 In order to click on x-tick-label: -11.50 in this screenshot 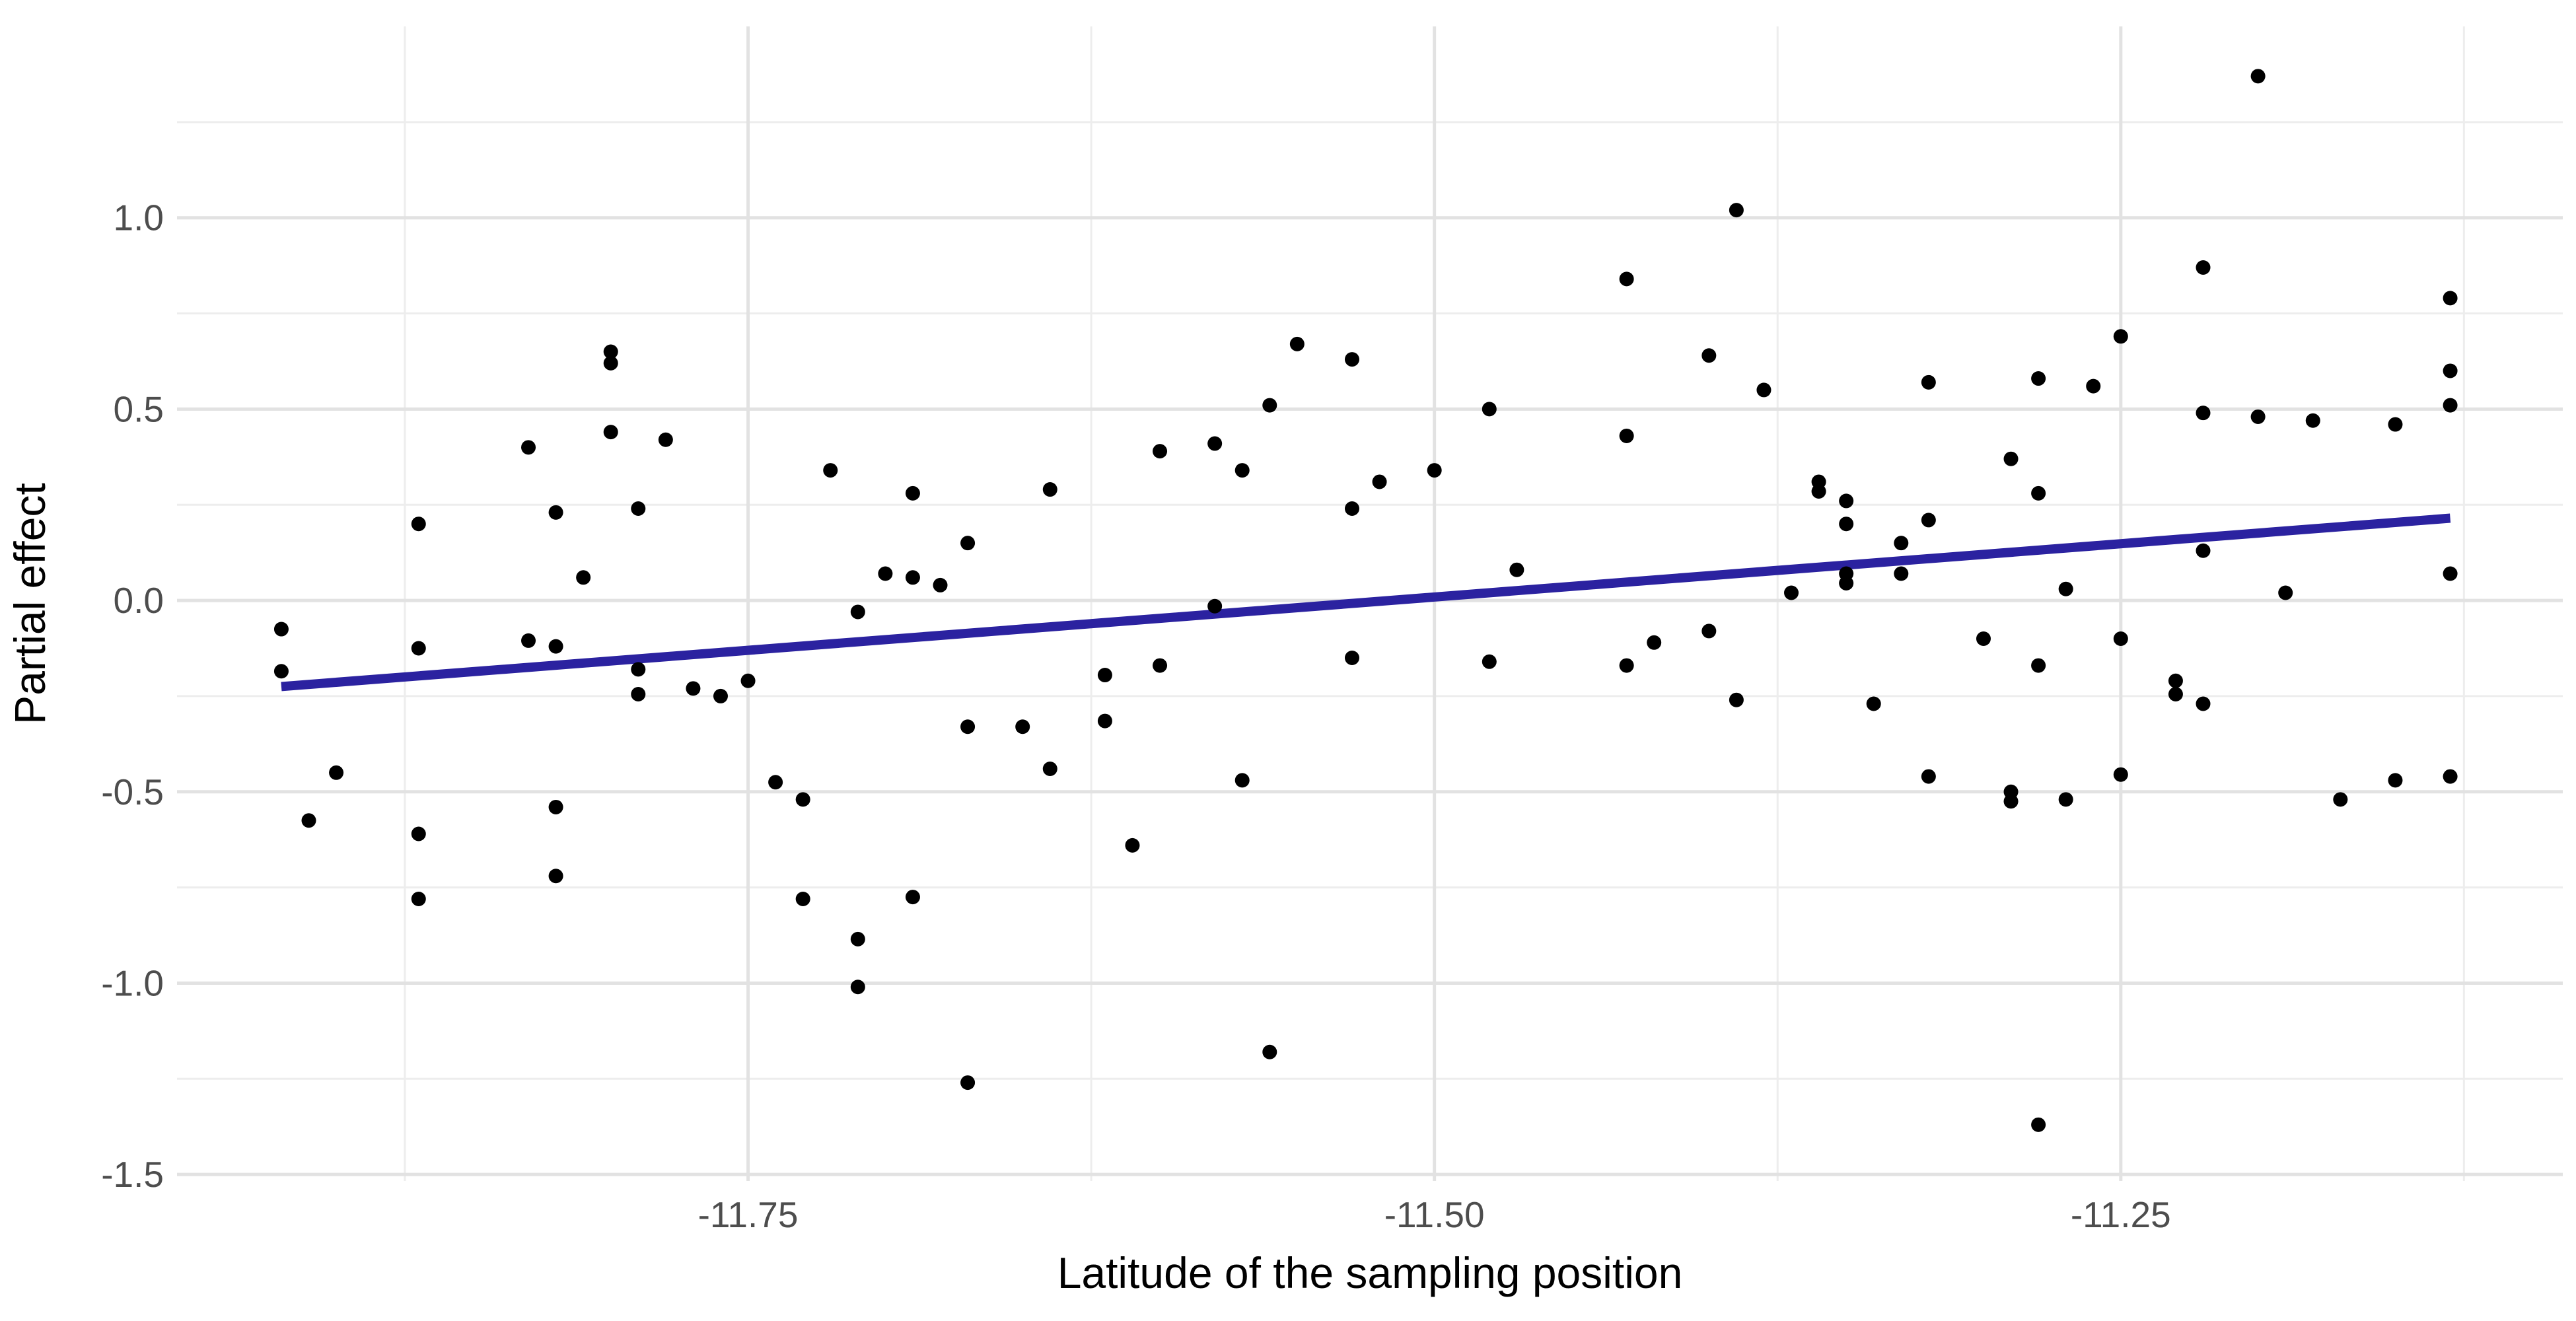, I will do `click(1434, 1214)`.